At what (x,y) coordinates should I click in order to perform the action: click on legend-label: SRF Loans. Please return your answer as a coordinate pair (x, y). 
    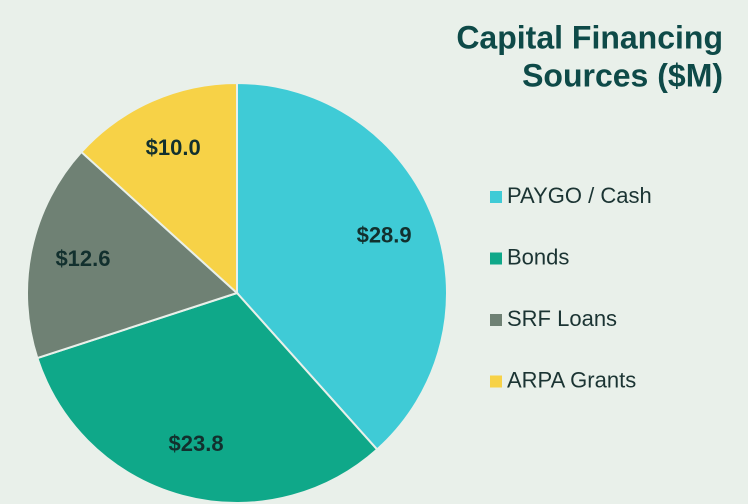
    Looking at the image, I should click on (562, 318).